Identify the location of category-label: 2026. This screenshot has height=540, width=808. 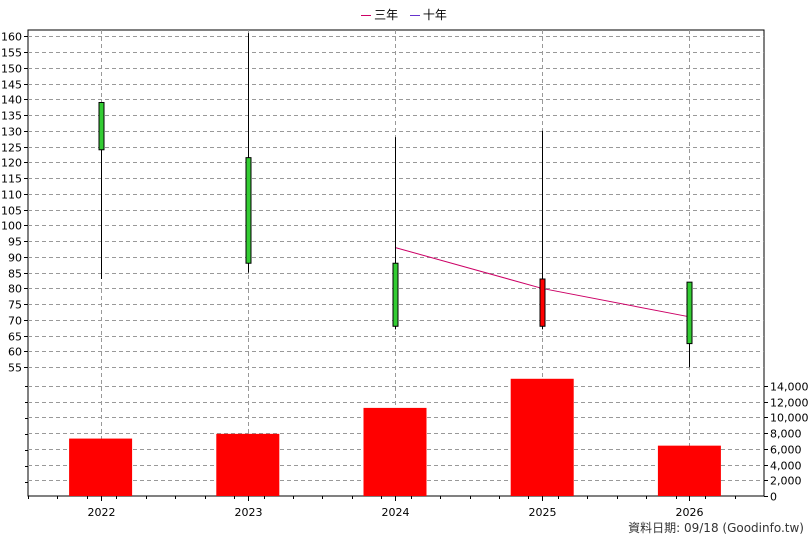
(690, 512).